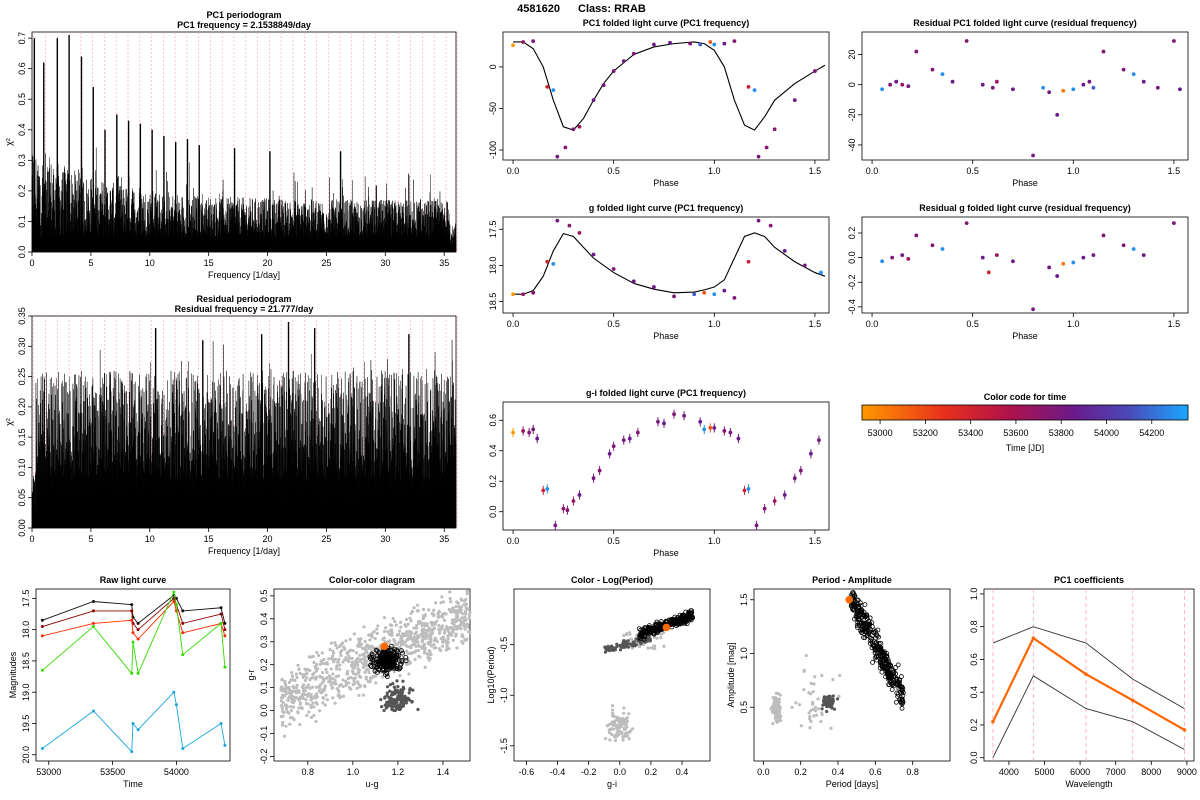 Image resolution: width=1200 pixels, height=800 pixels. What do you see at coordinates (22, 316) in the screenshot?
I see `y-tick-label: 0.35` at bounding box center [22, 316].